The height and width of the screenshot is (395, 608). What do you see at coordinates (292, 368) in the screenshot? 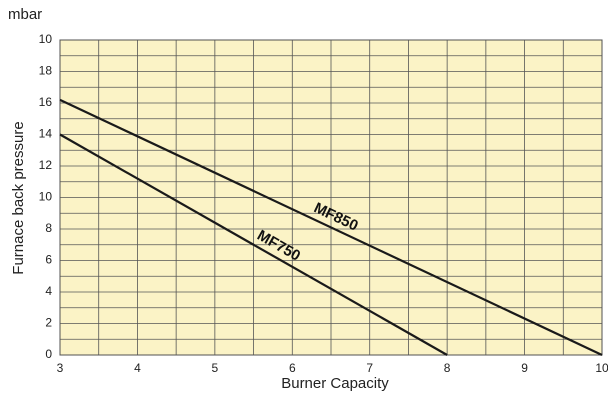
I see `x-tick-label: 6` at bounding box center [292, 368].